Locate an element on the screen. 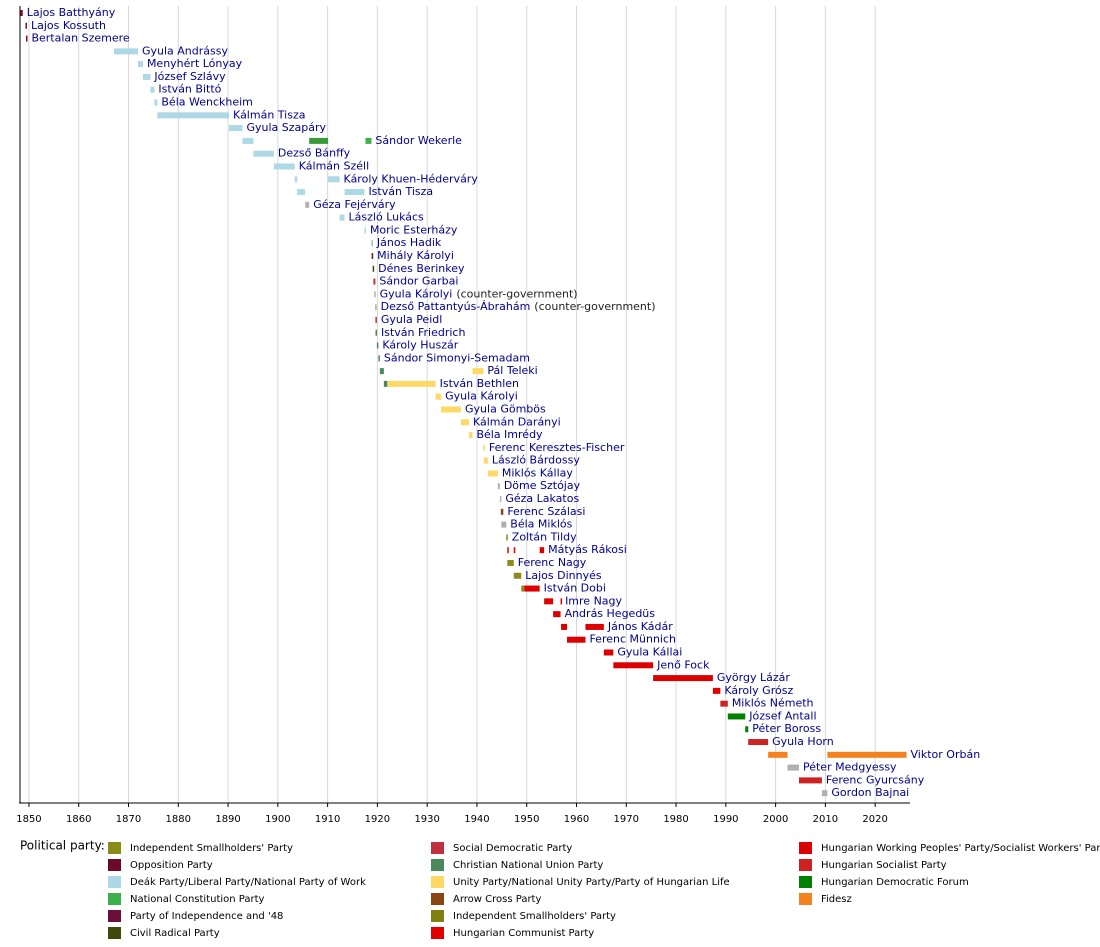 The image size is (1100, 947). pm-name-text: Kálmán Tisza is located at coordinates (269, 114).